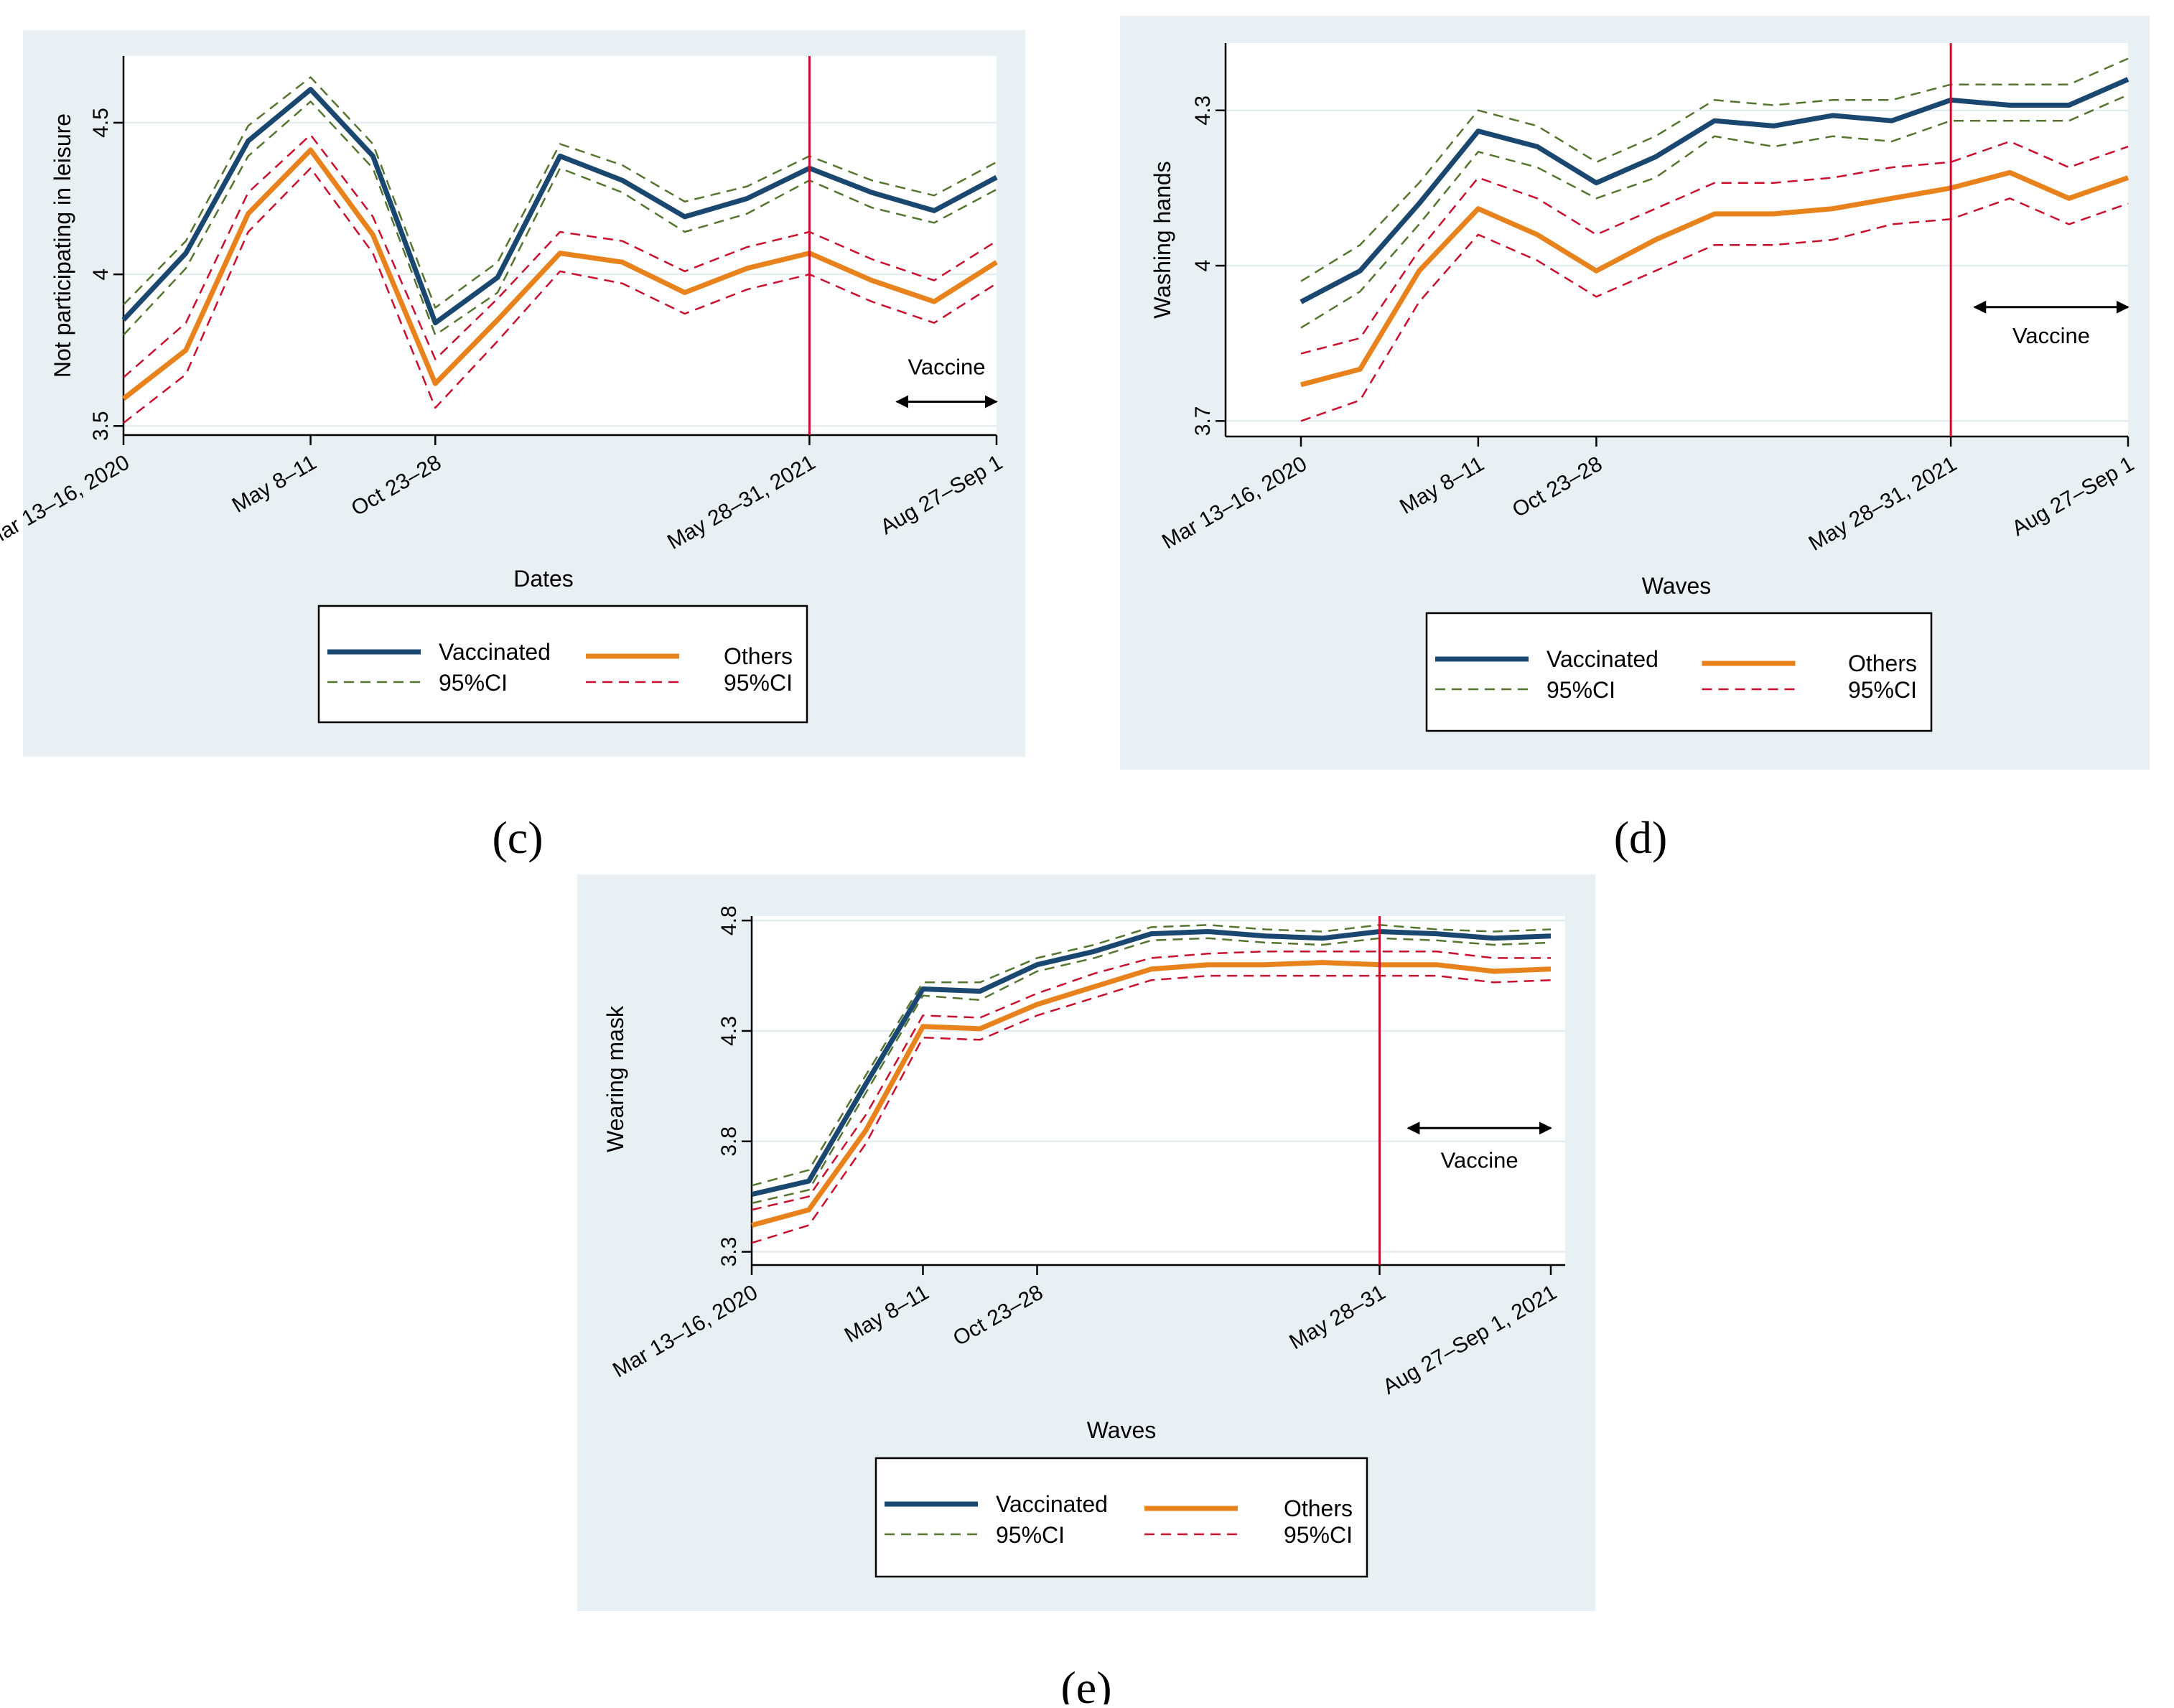  Describe the element at coordinates (101, 426) in the screenshot. I see `y-tick-label: 3.5` at that location.